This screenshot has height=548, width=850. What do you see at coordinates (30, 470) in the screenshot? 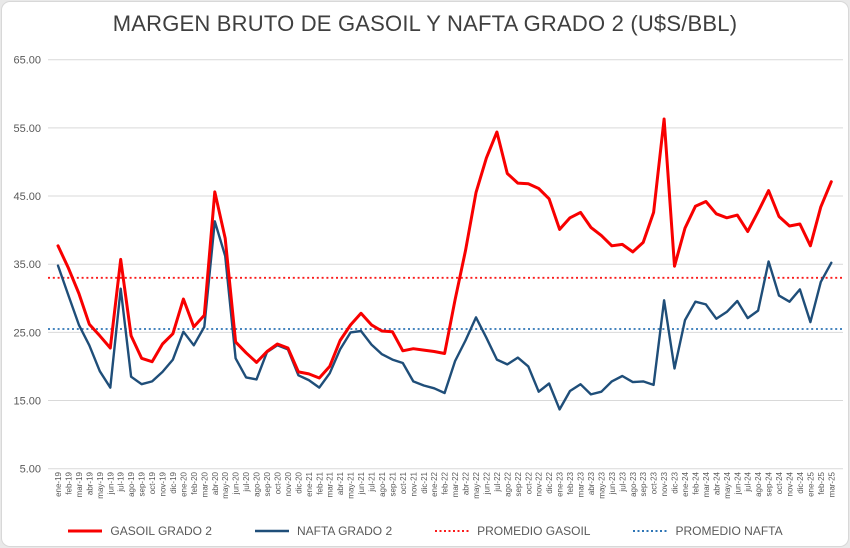
I see `y-tick-label: 5.00` at bounding box center [30, 470].